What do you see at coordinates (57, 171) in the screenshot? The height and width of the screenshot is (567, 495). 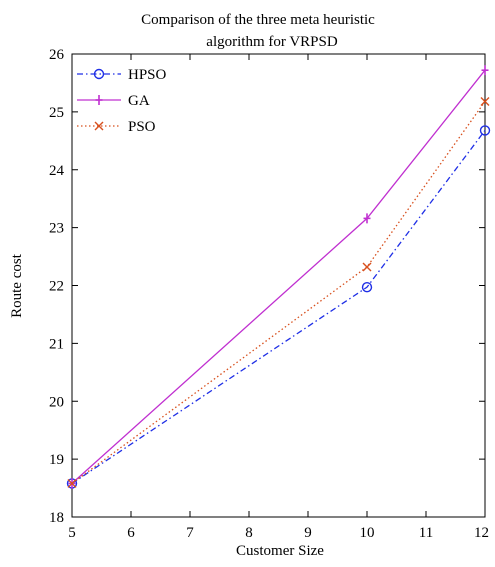 I see `y-tick-label: 24` at bounding box center [57, 171].